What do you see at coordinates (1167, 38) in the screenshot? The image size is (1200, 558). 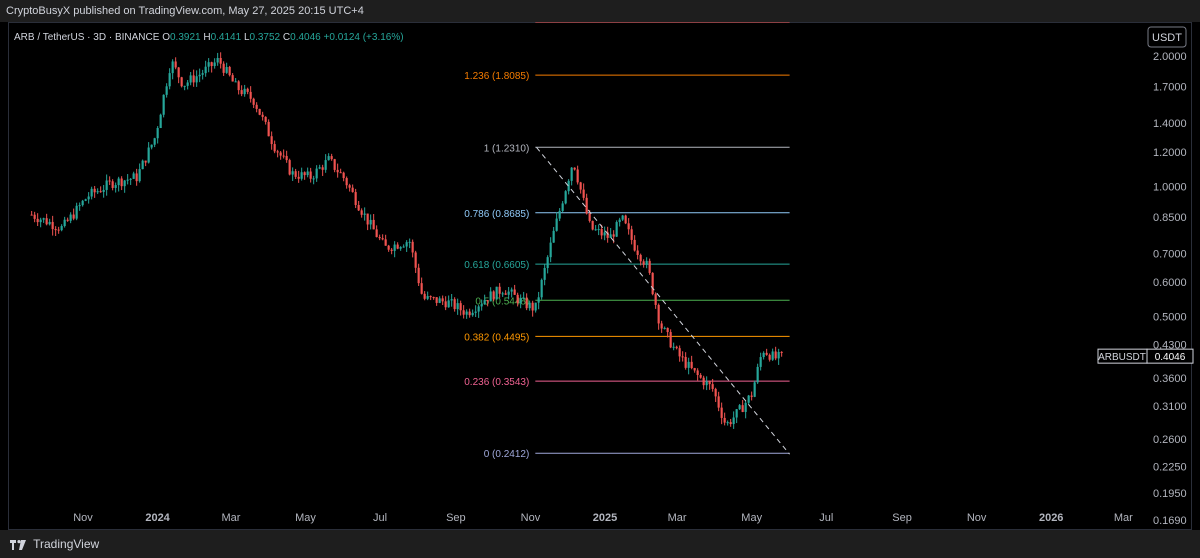 I see `currency-button-label: USDT` at bounding box center [1167, 38].